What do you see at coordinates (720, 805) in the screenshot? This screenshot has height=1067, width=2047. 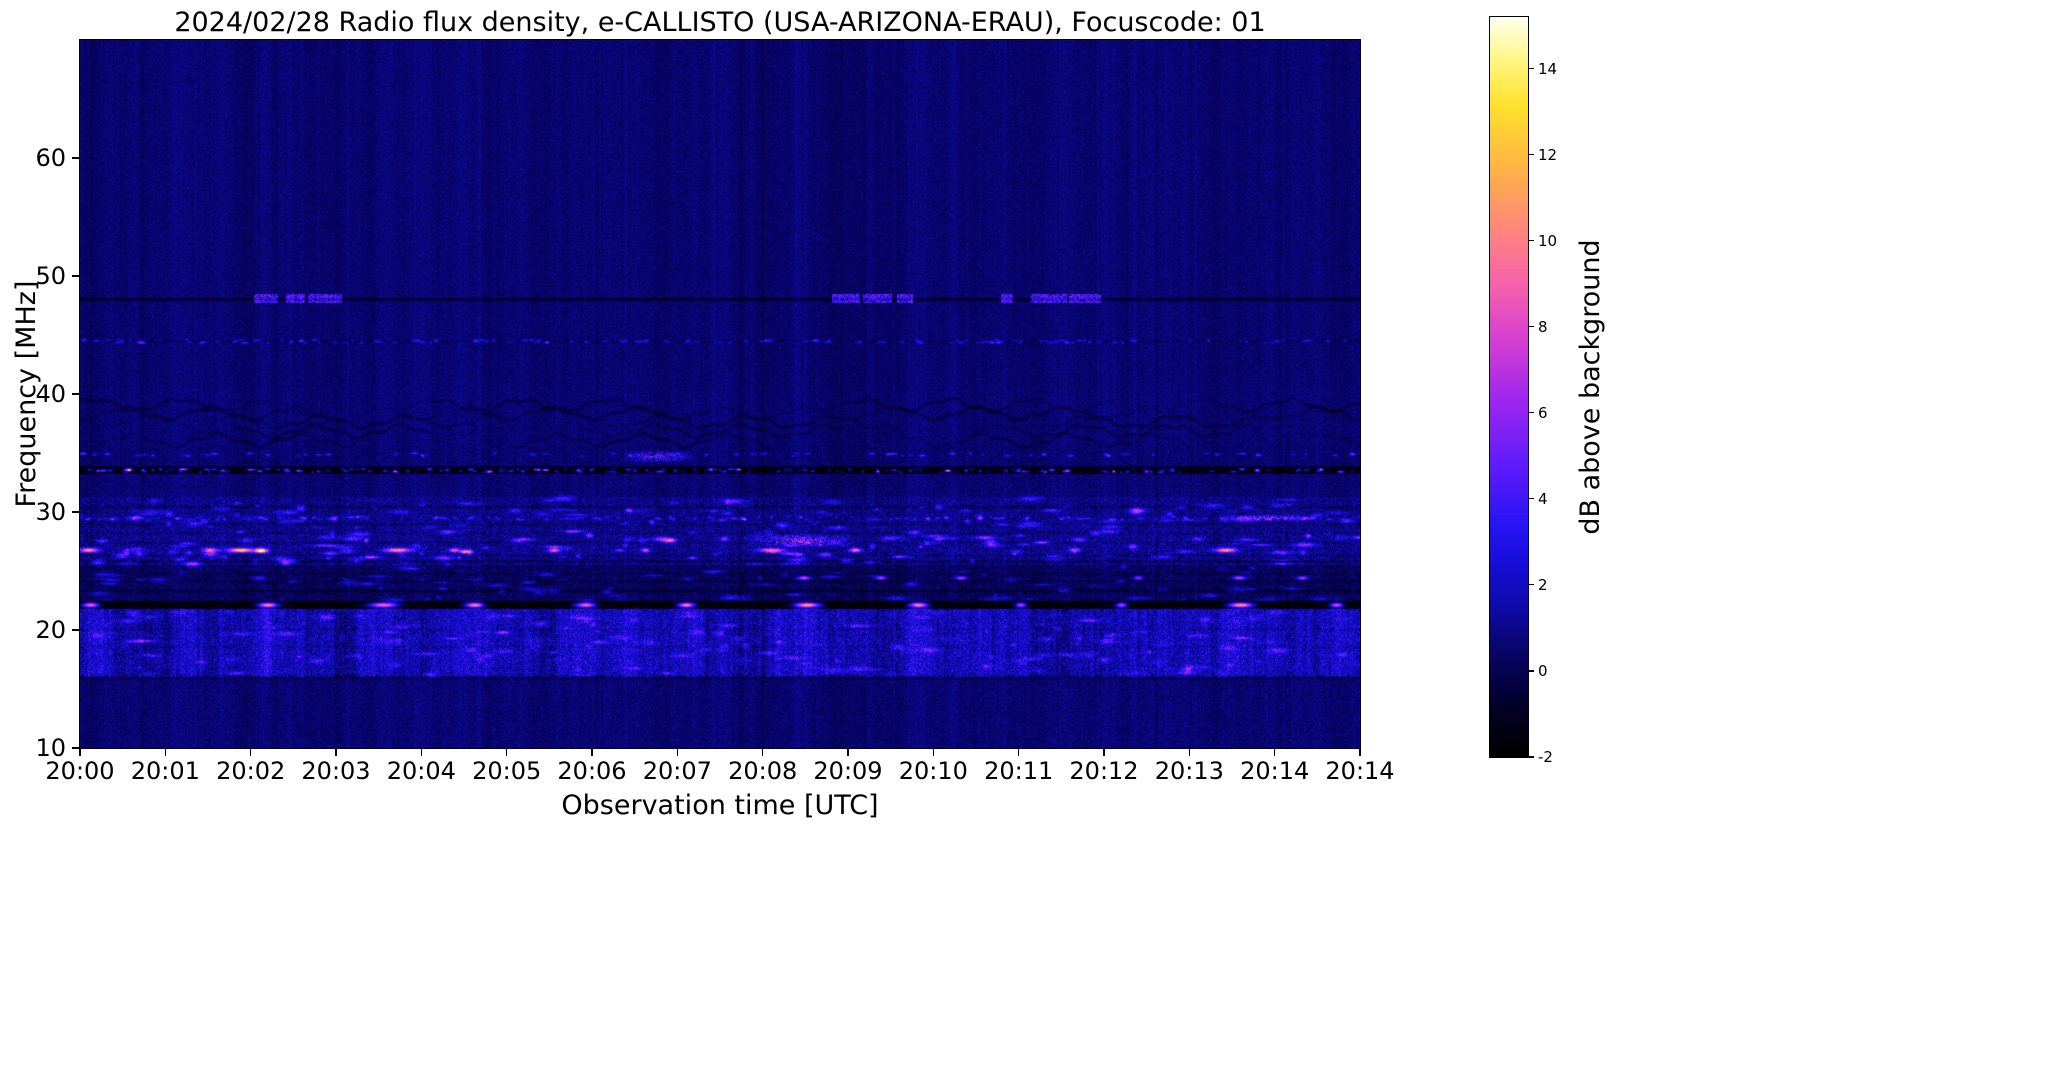 I see `x-axis-label: Observation time [UTC]` at bounding box center [720, 805].